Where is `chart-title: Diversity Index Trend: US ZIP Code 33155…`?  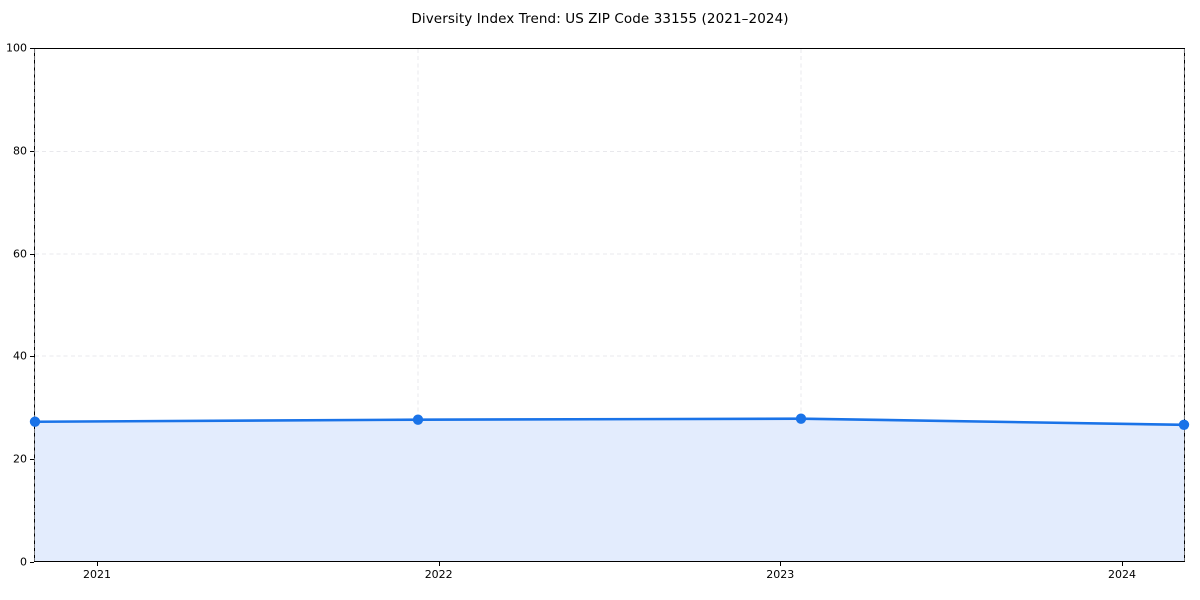
chart-title: Diversity Index Trend: US ZIP Code 33155… is located at coordinates (600, 19).